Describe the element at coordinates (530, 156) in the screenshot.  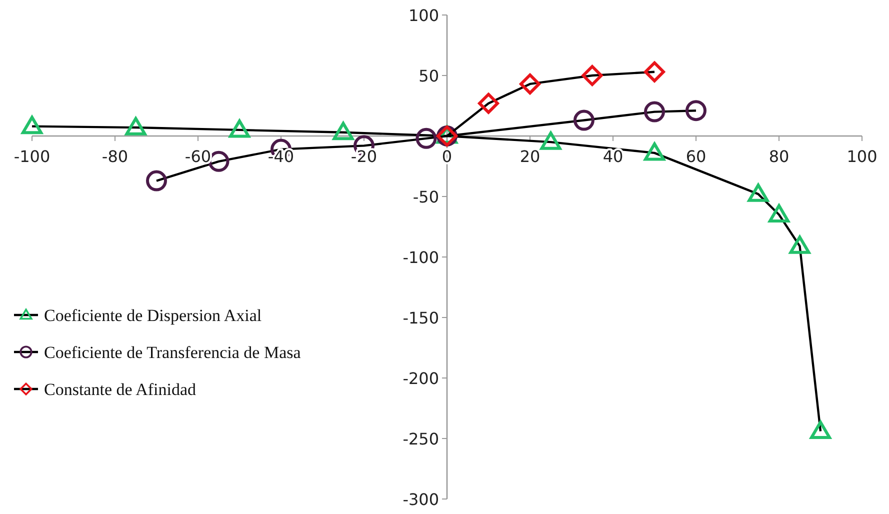
I see `x-tick-label: 20` at that location.